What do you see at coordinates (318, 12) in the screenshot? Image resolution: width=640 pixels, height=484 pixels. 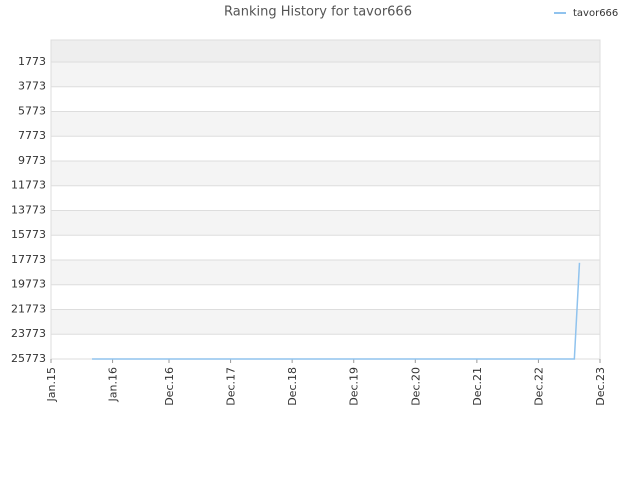 I see `chart-title: Ranking History for tavor666` at bounding box center [318, 12].